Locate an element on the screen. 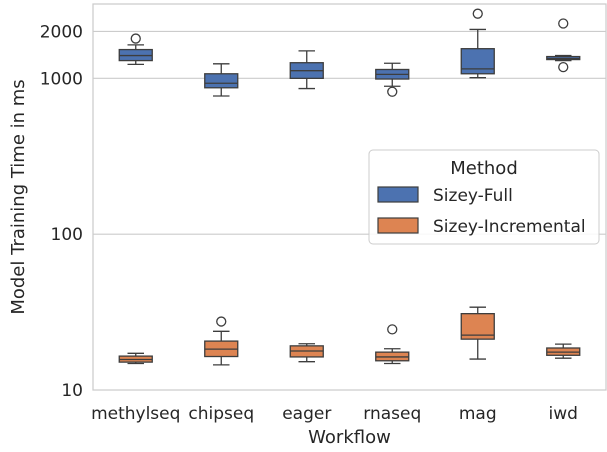 This screenshot has height=452, width=607. legend: Method Sizey-Full Sizey-Incremental is located at coordinates (484, 197).